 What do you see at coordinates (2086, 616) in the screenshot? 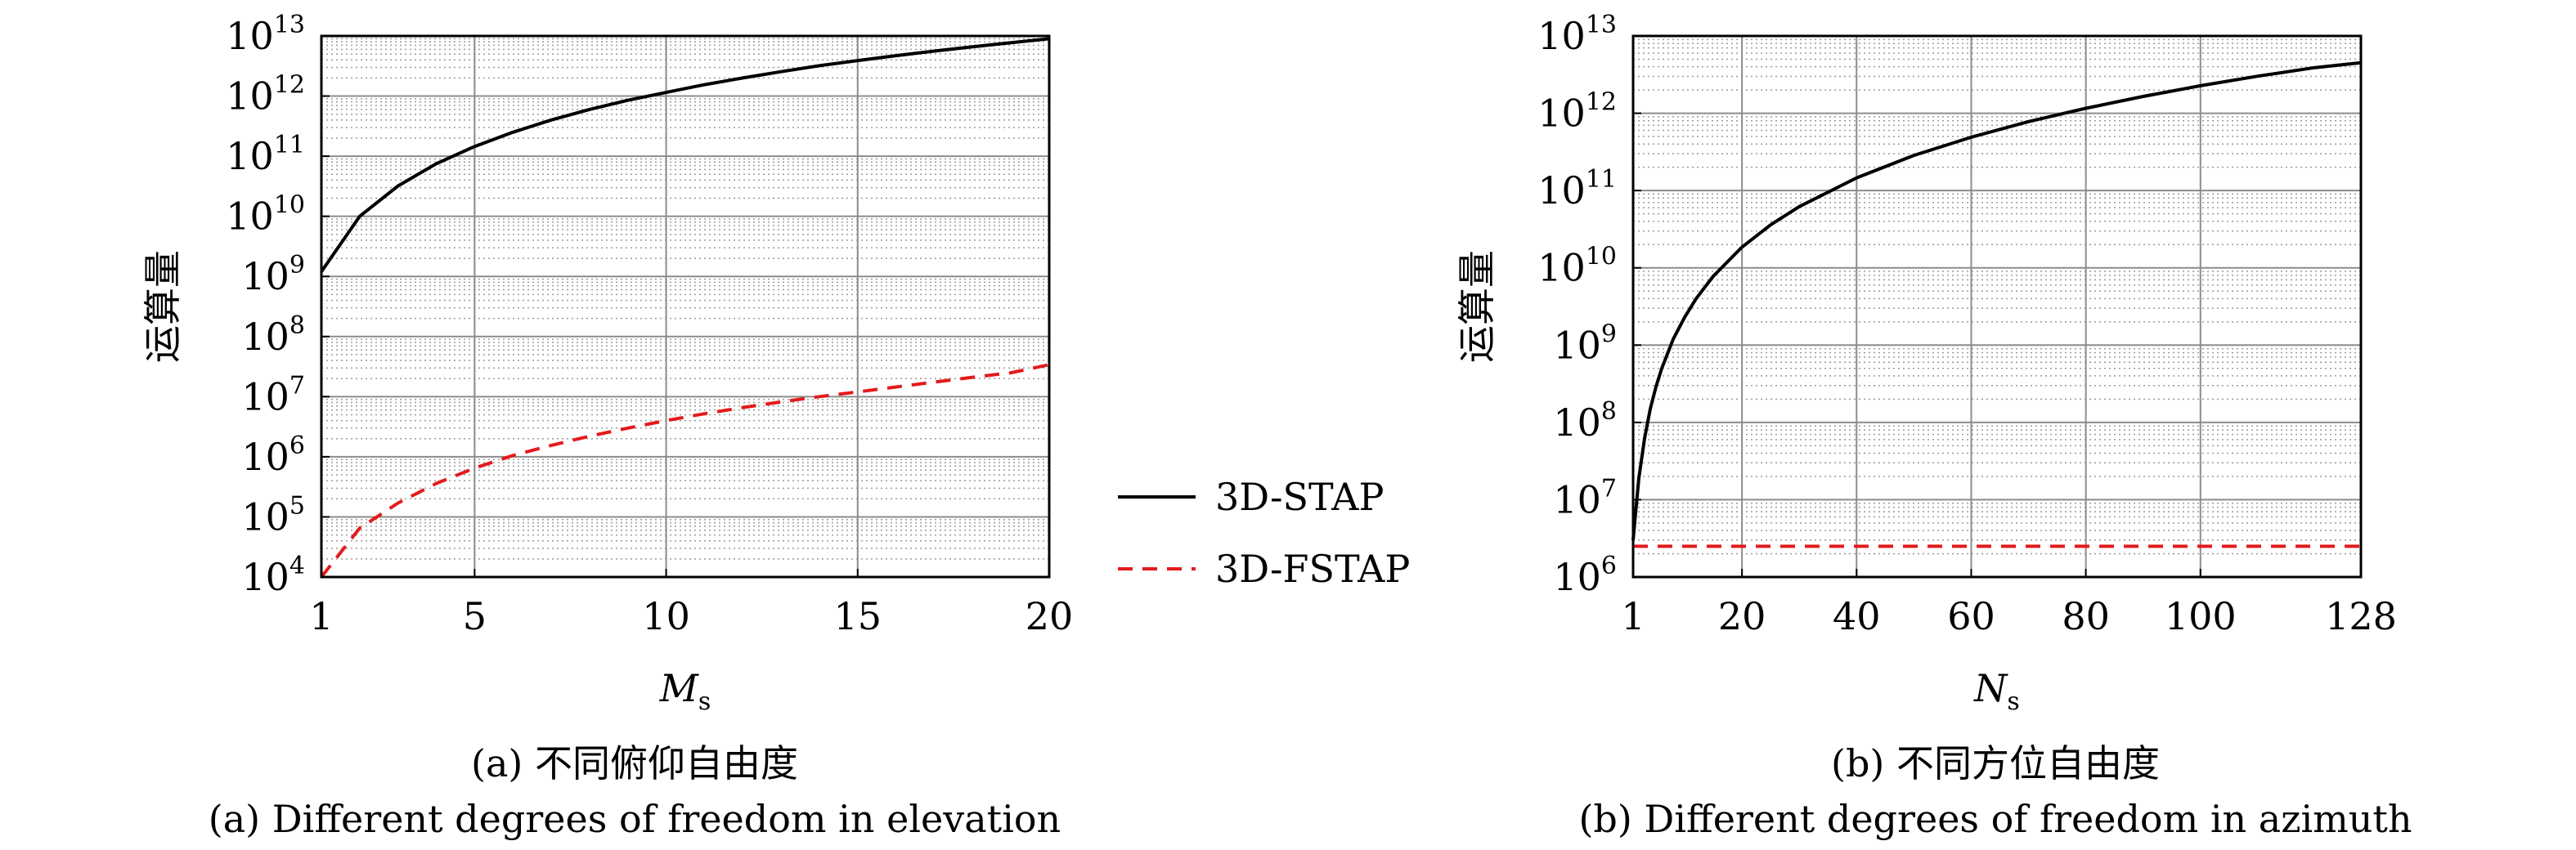
I see `x-tick-label: 80` at bounding box center [2086, 616].